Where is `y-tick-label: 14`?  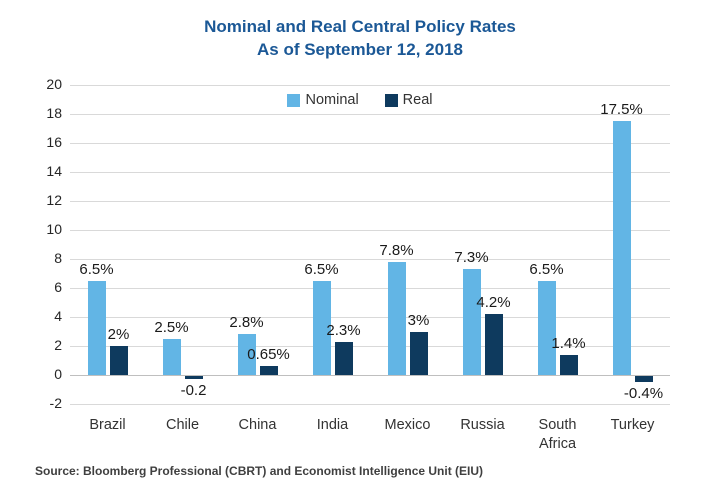 y-tick-label: 14 is located at coordinates (54, 171).